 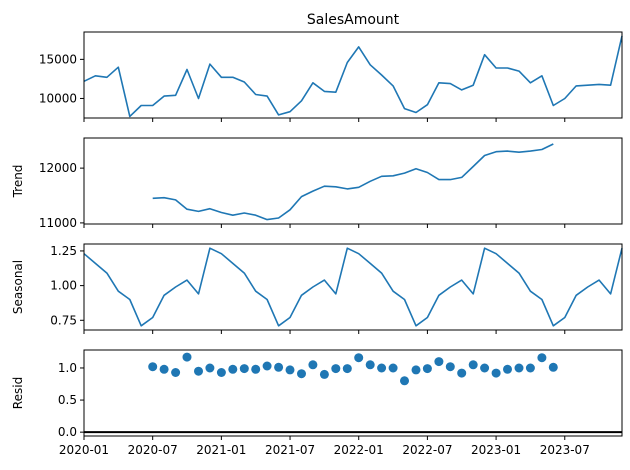 What do you see at coordinates (58, 168) in the screenshot?
I see `y-tick-label: 12000` at bounding box center [58, 168].